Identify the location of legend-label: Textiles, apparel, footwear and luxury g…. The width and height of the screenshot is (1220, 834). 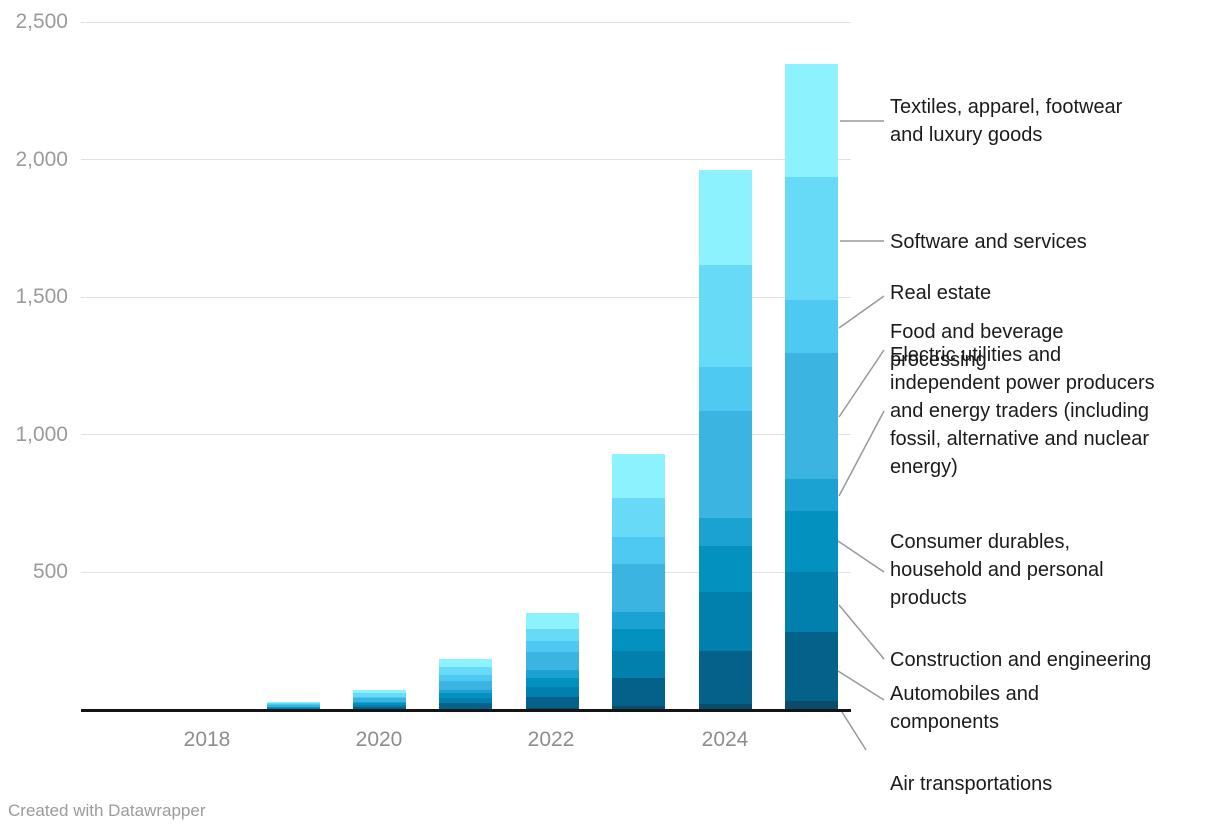
(1006, 121).